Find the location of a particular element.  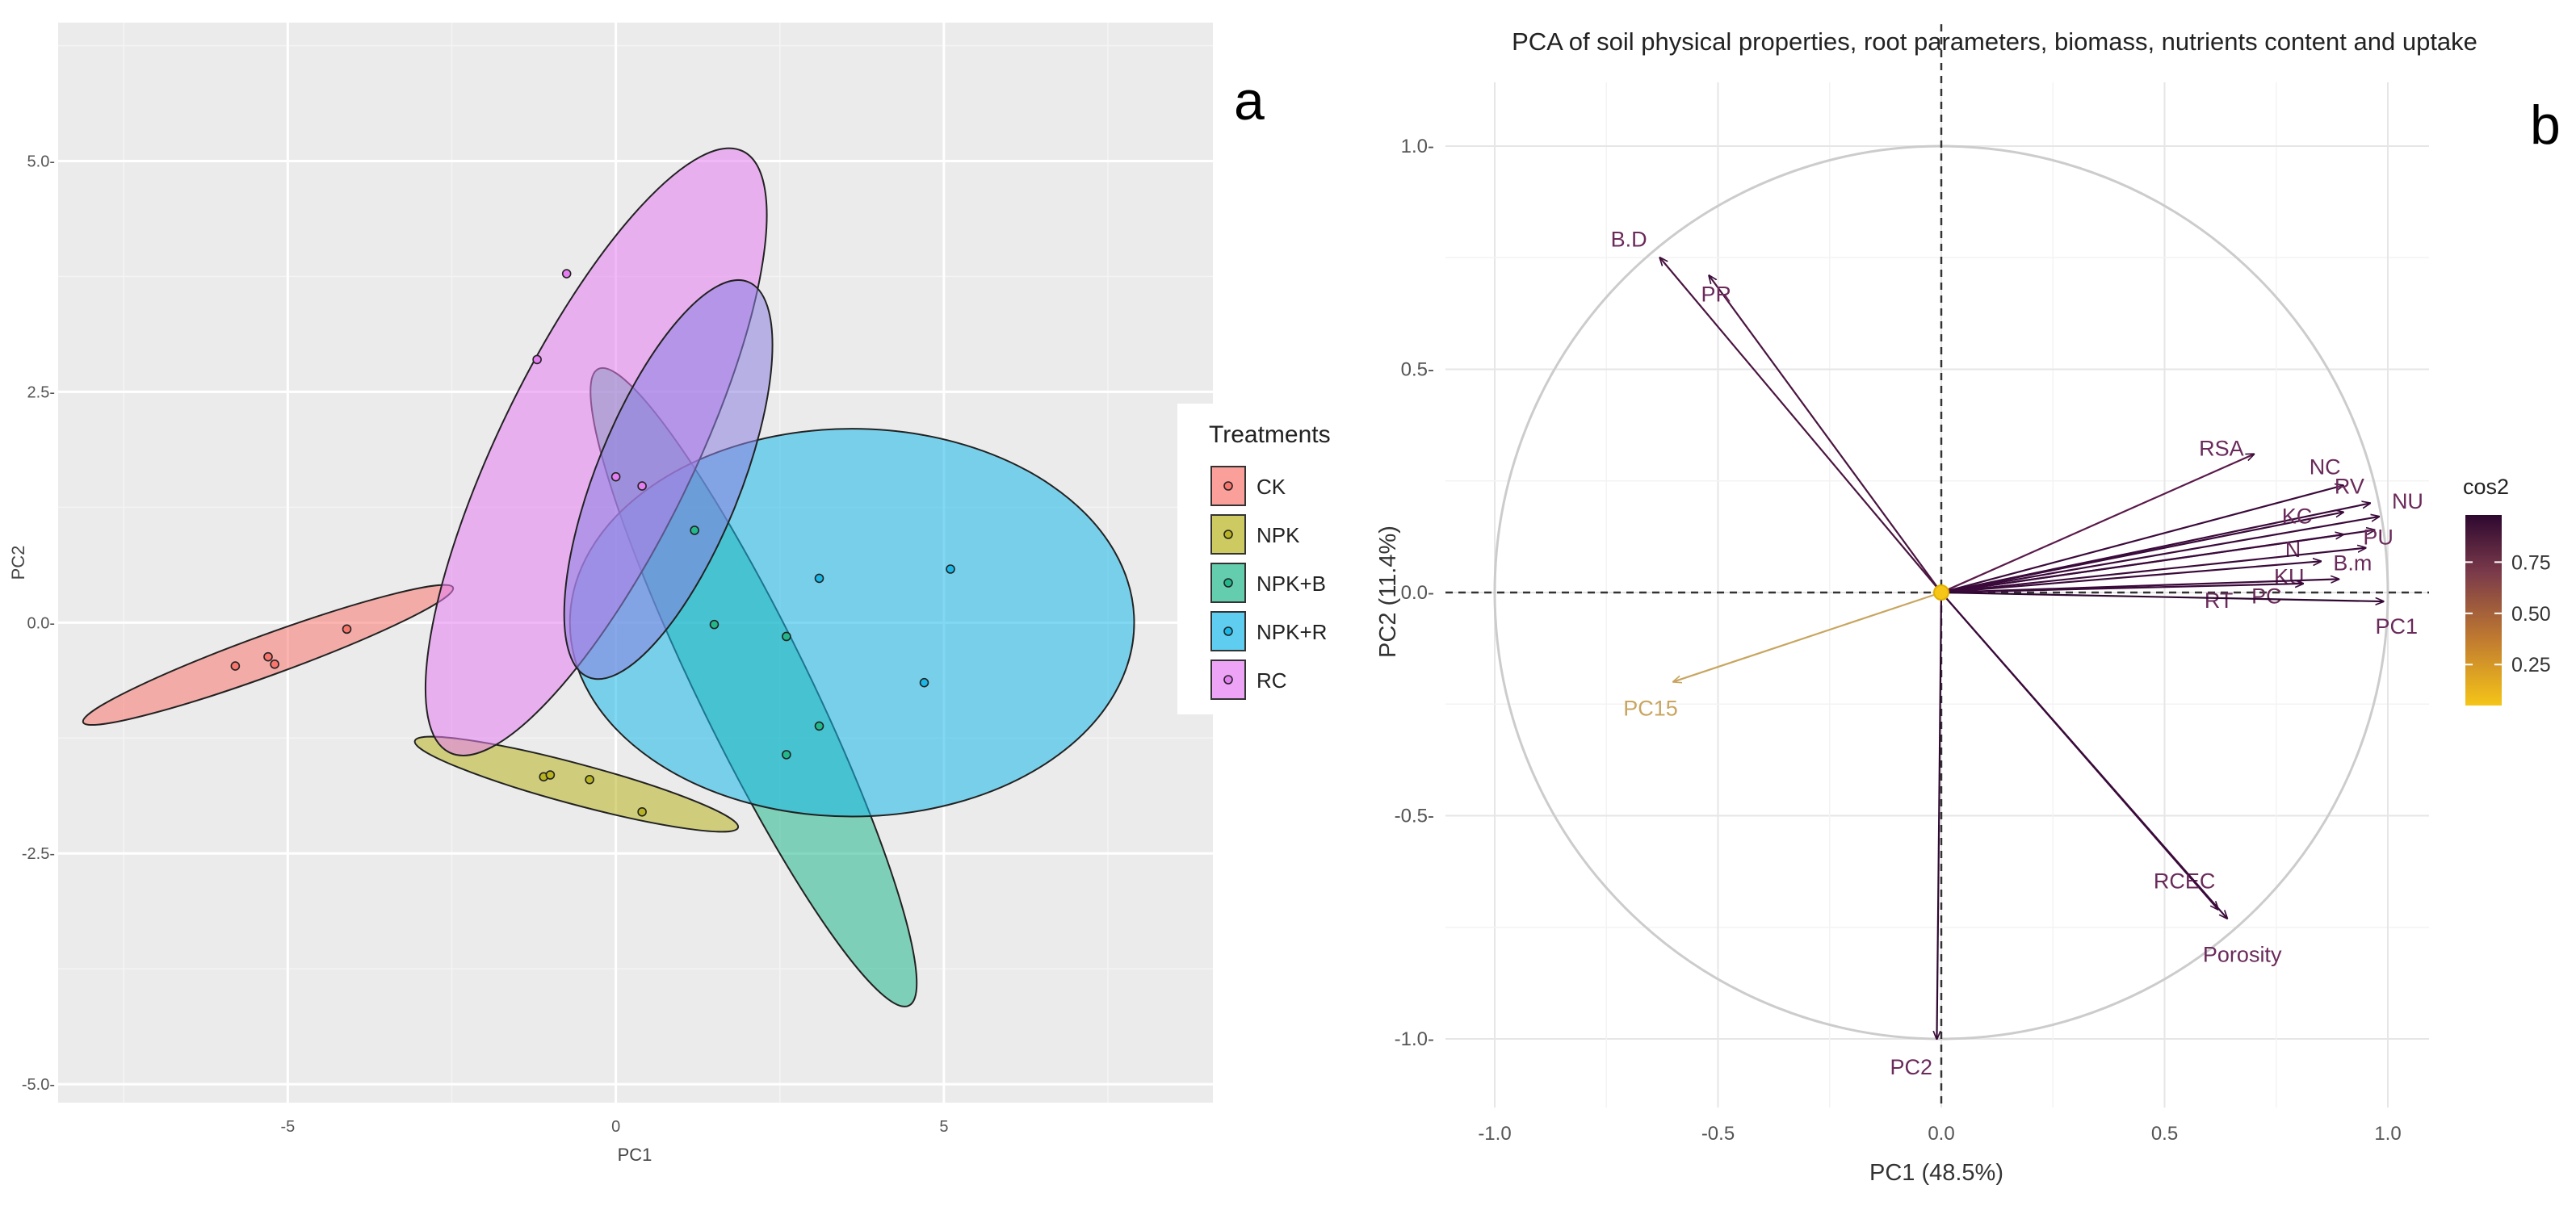

y-tick-label: -0.5- is located at coordinates (1414, 816).